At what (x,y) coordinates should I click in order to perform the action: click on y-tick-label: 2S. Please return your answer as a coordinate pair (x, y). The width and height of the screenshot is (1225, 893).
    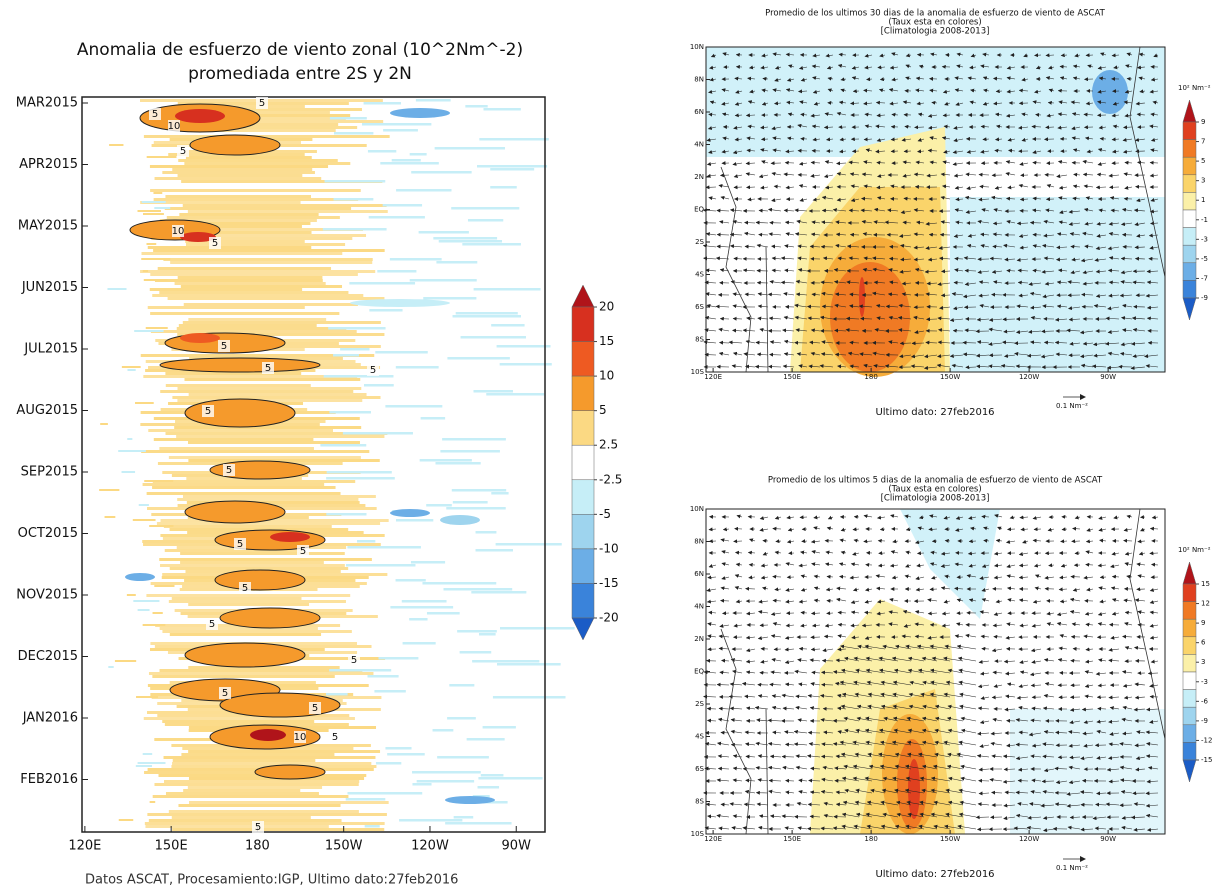
    Looking at the image, I should click on (699, 242).